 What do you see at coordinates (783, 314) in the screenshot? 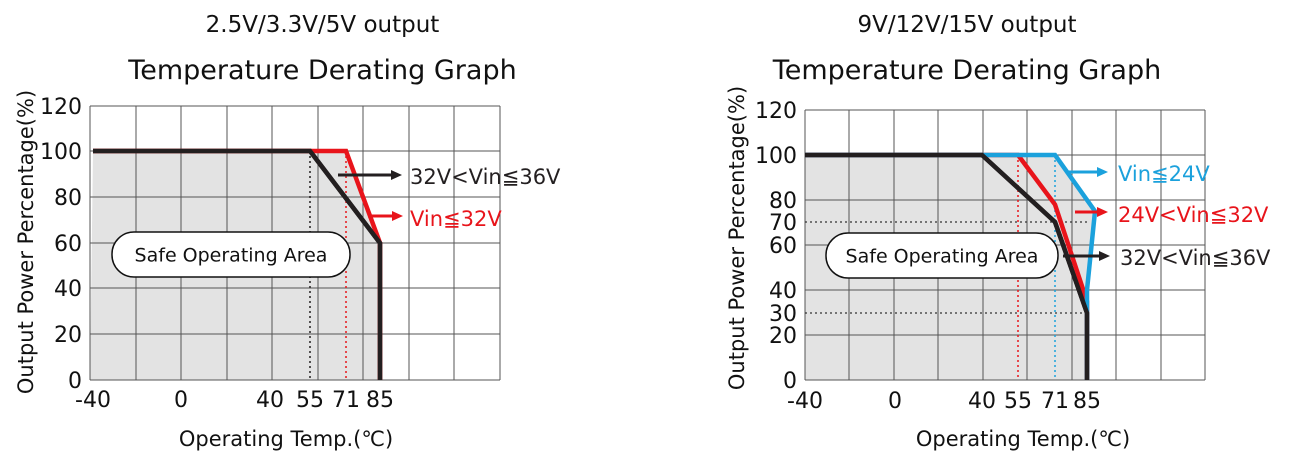
I see `y-tick-label: 30` at bounding box center [783, 314].